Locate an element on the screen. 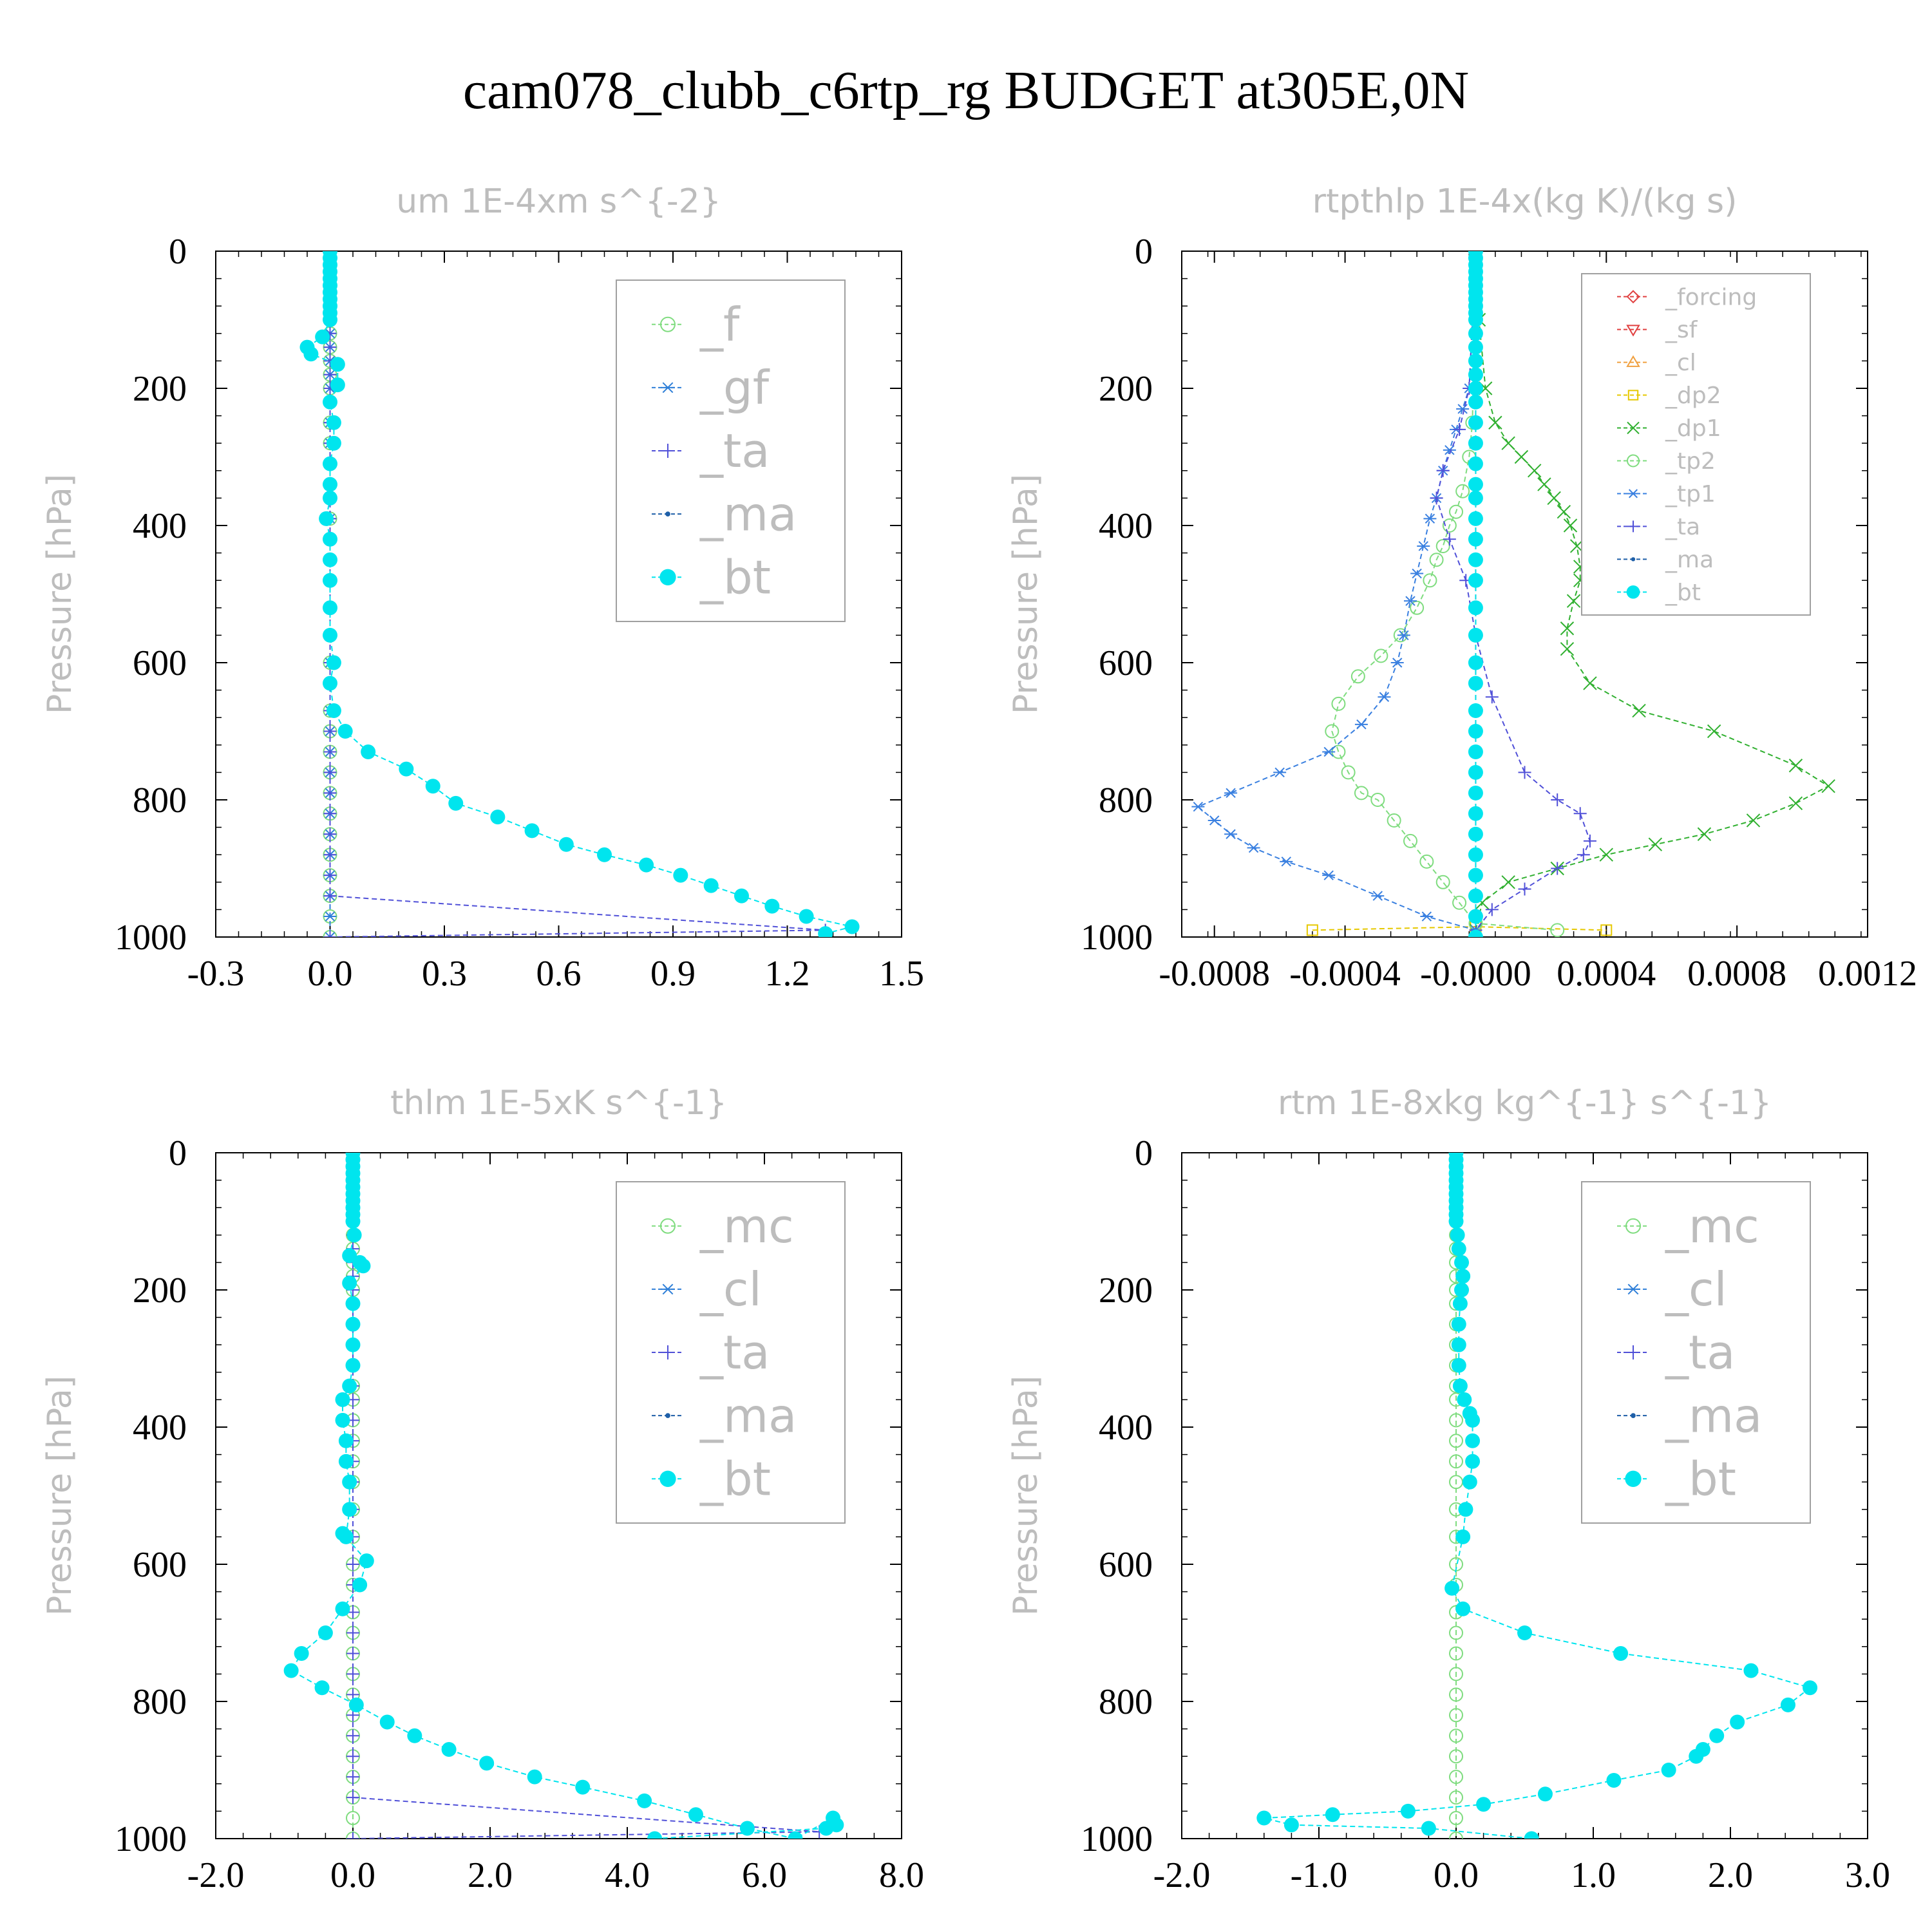 This screenshot has height=1932, width=1932. legend-label: _ta is located at coordinates (1682, 527).